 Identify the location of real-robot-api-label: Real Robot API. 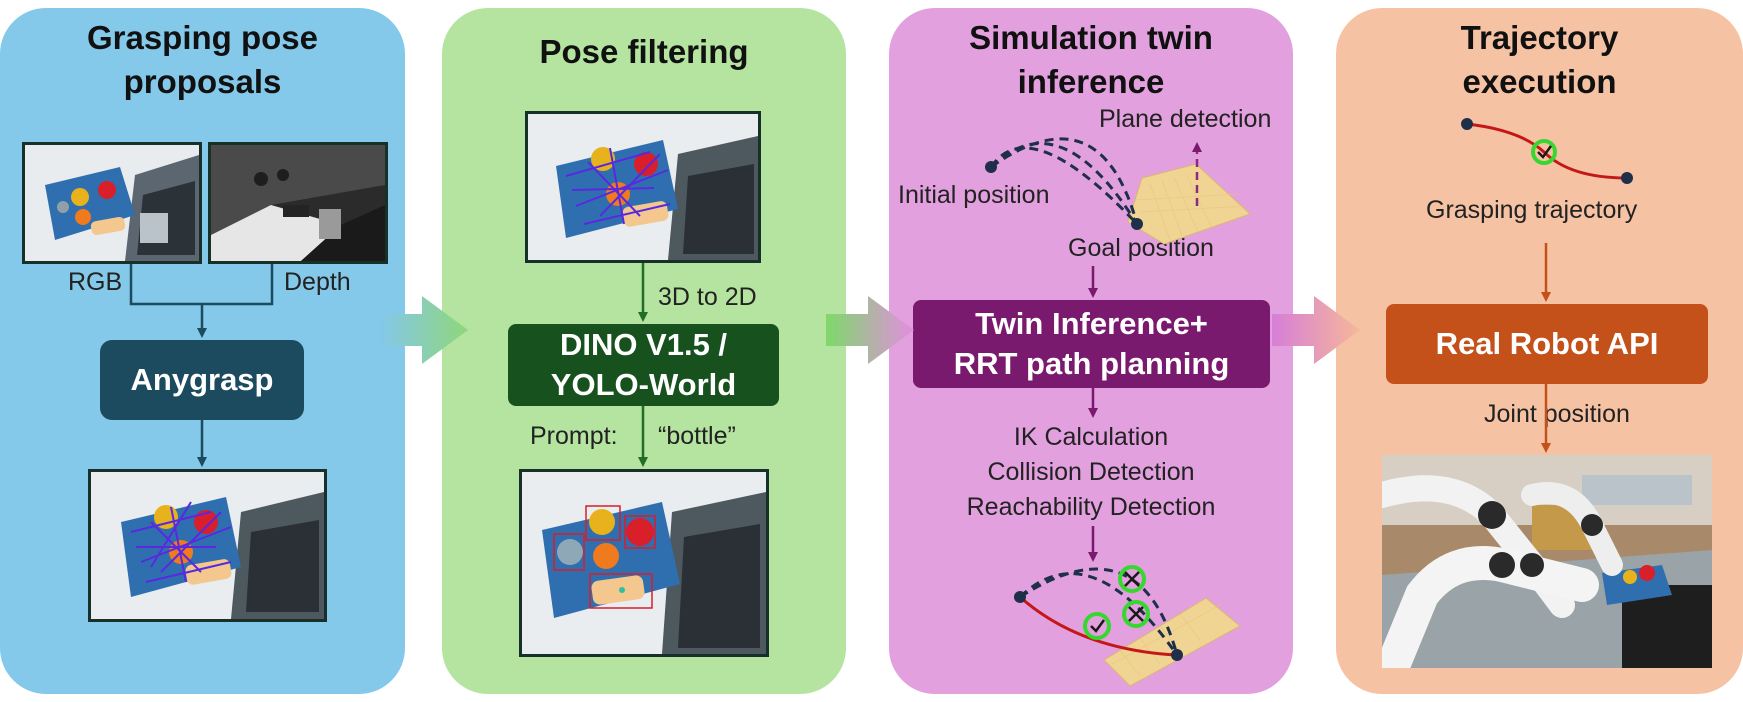
(1547, 343).